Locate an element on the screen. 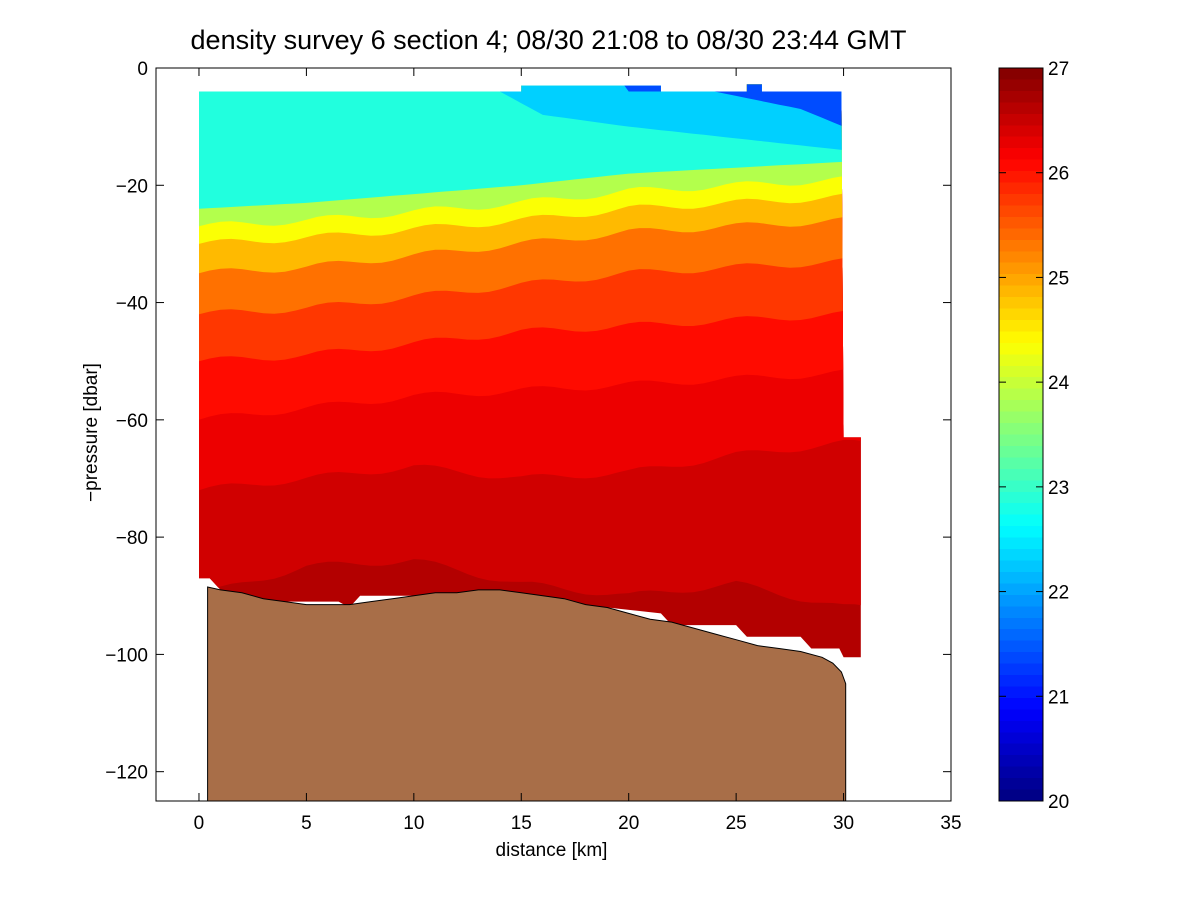 The height and width of the screenshot is (901, 1201). y-tick-label: −40 is located at coordinates (132, 304).